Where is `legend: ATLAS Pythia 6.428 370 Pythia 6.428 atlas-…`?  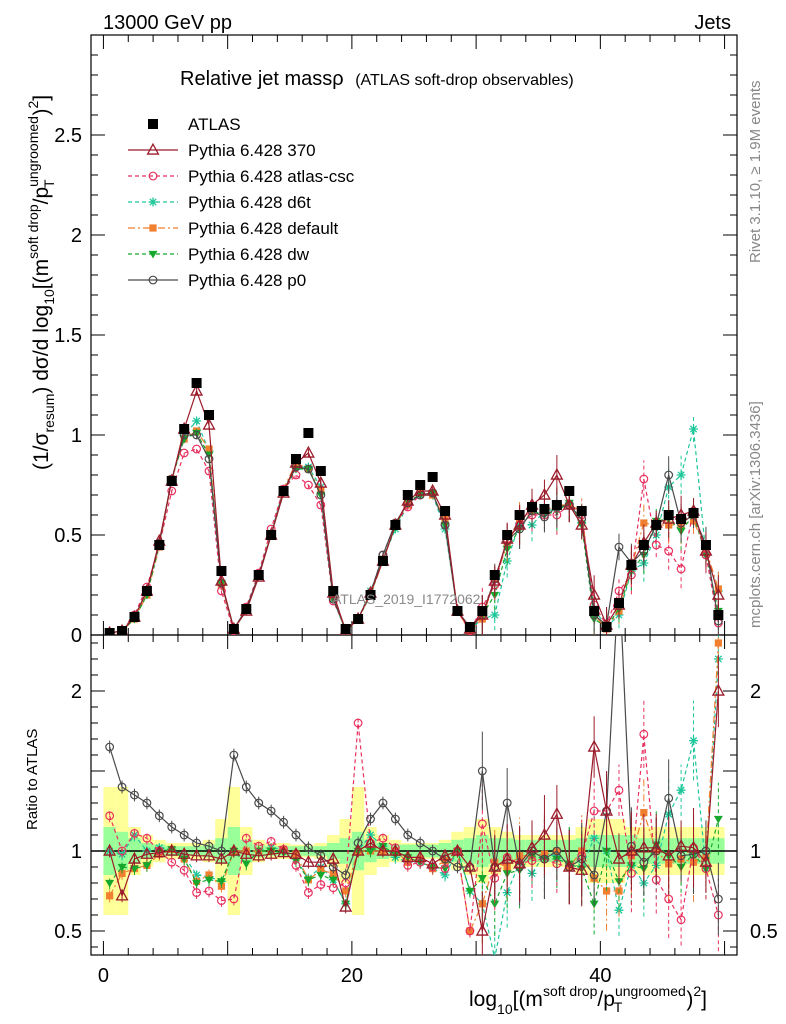
legend: ATLAS Pythia 6.428 370 Pythia 6.428 atlas-… is located at coordinates (241, 202).